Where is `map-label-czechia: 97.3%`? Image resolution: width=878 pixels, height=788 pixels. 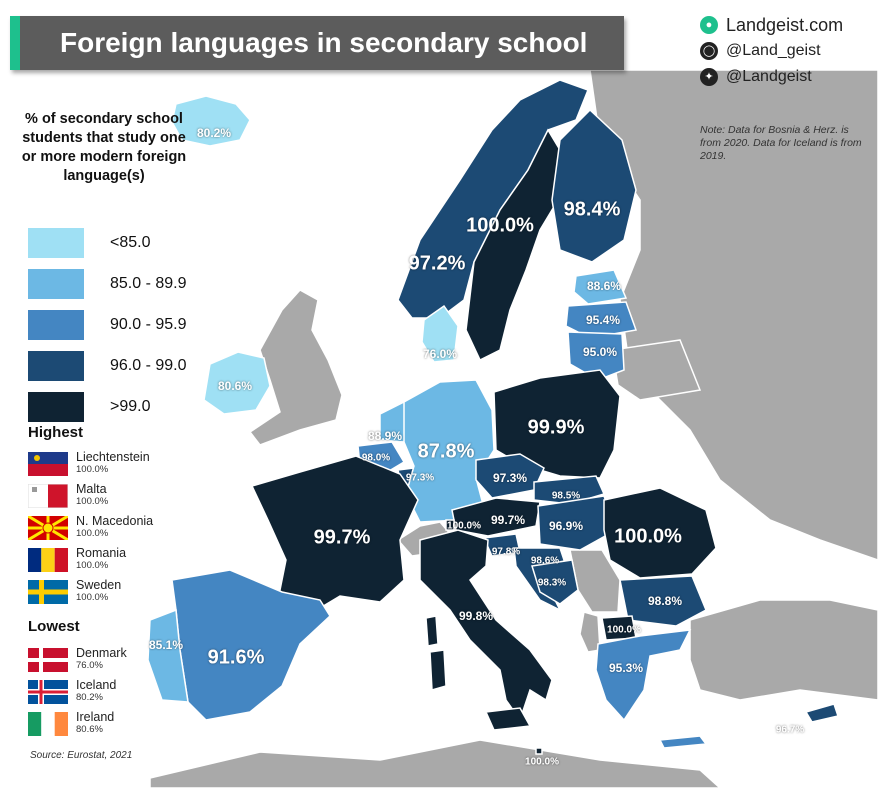
map-label-czechia: 97.3% is located at coordinates (510, 478).